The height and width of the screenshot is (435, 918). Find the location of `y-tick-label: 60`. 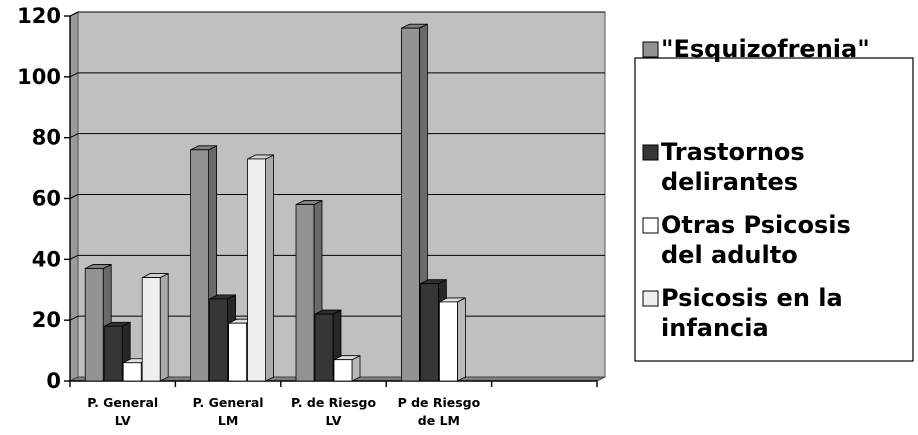

y-tick-label: 60 is located at coordinates (46, 199).